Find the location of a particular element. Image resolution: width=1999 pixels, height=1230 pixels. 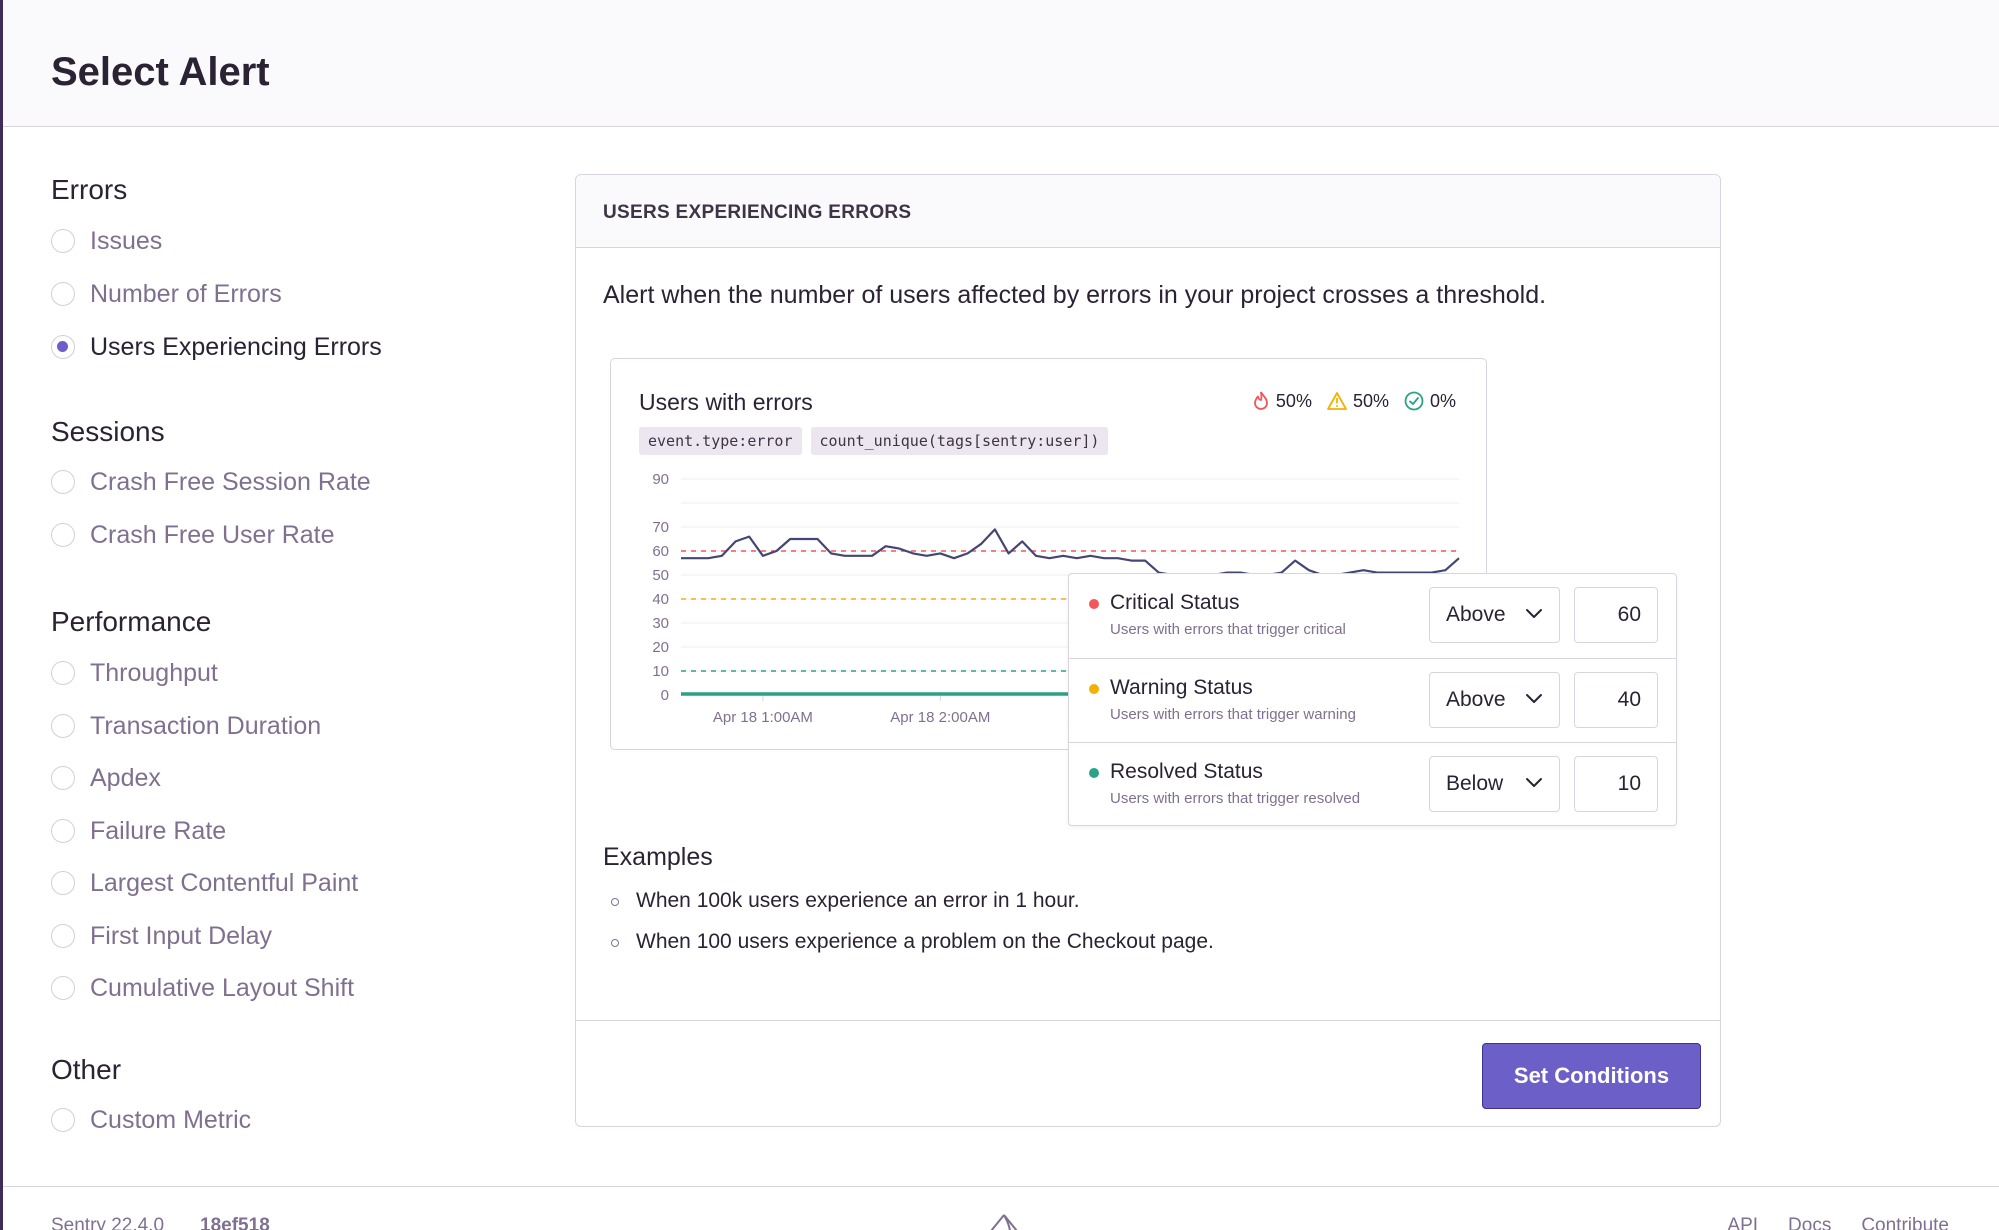

option-label: First Input Delay is located at coordinates (181, 935).